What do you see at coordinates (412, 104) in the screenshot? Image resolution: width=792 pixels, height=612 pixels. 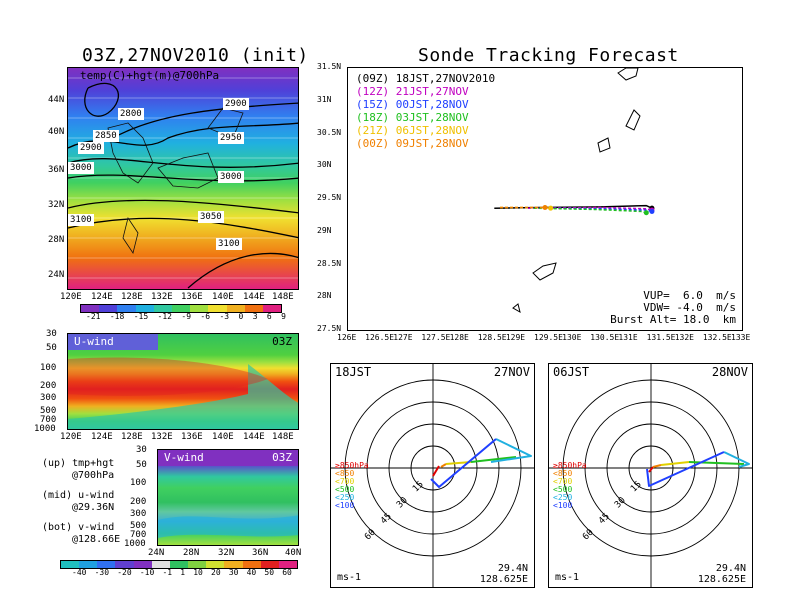 I see `legend-entry: (15Z) 00JST,28NOV` at bounding box center [412, 104].